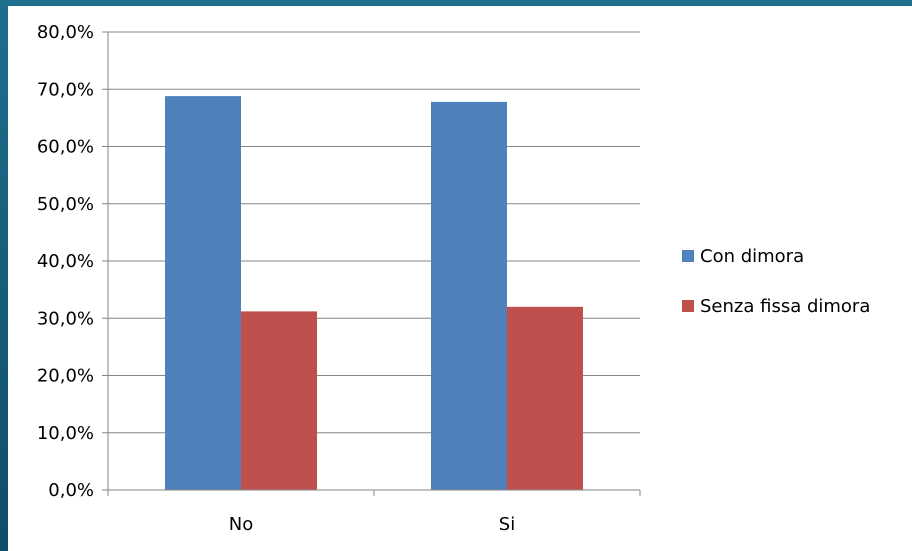 The image size is (912, 551). What do you see at coordinates (65, 204) in the screenshot?
I see `y-tick-label: 50,0%` at bounding box center [65, 204].